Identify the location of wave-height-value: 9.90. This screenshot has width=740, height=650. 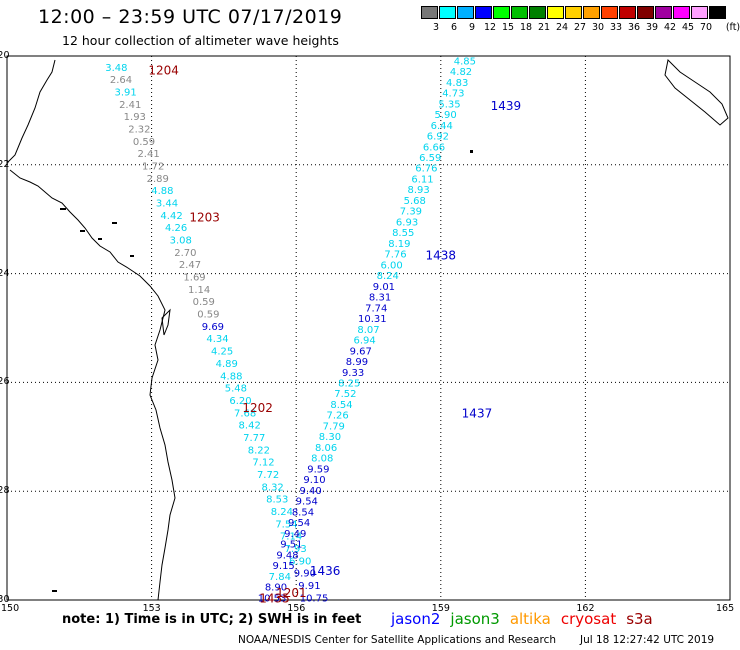
(305, 574).